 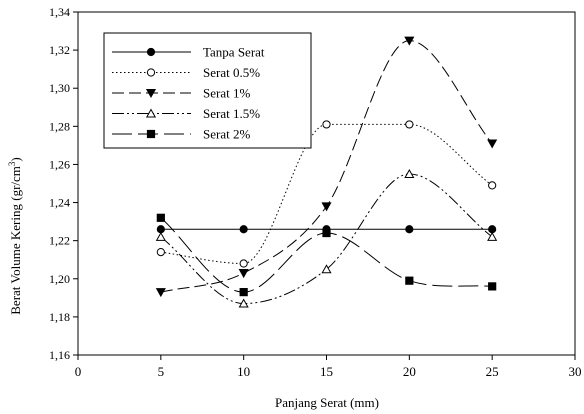 I want to click on x-axis-title: Panjang Serat (mm), so click(x=327, y=402).